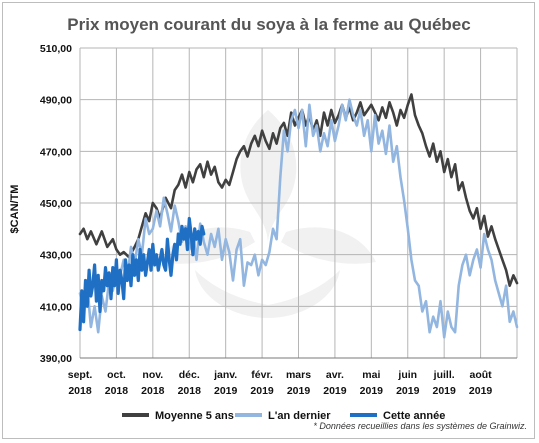  What do you see at coordinates (225, 375) in the screenshot?
I see `x-tick-label-month: janv.` at bounding box center [225, 375].